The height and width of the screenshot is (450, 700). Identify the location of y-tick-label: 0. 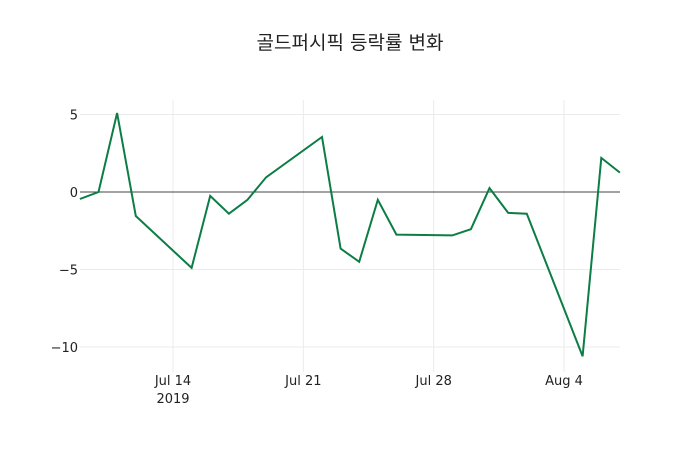
(74, 193).